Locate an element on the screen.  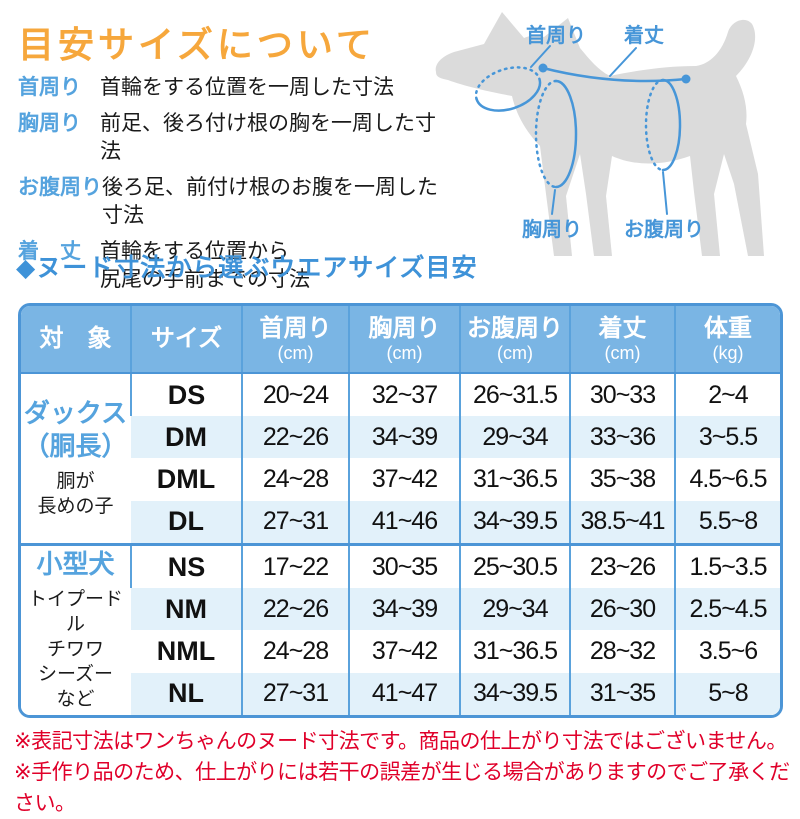
weight-range-cell: 3.5~6 is located at coordinates (727, 651).